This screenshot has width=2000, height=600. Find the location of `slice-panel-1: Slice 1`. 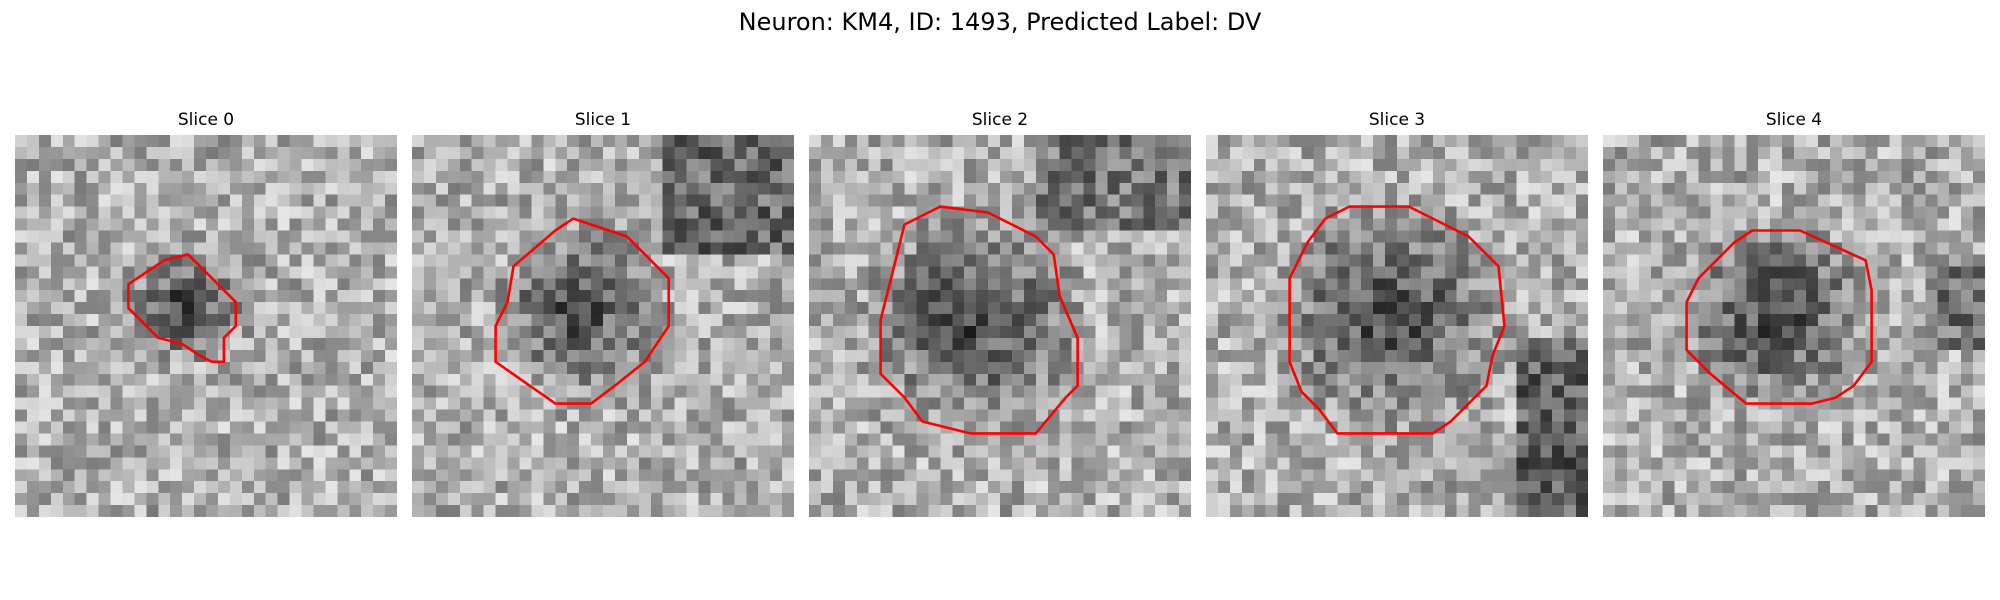

slice-panel-1: Slice 1 is located at coordinates (603, 312).